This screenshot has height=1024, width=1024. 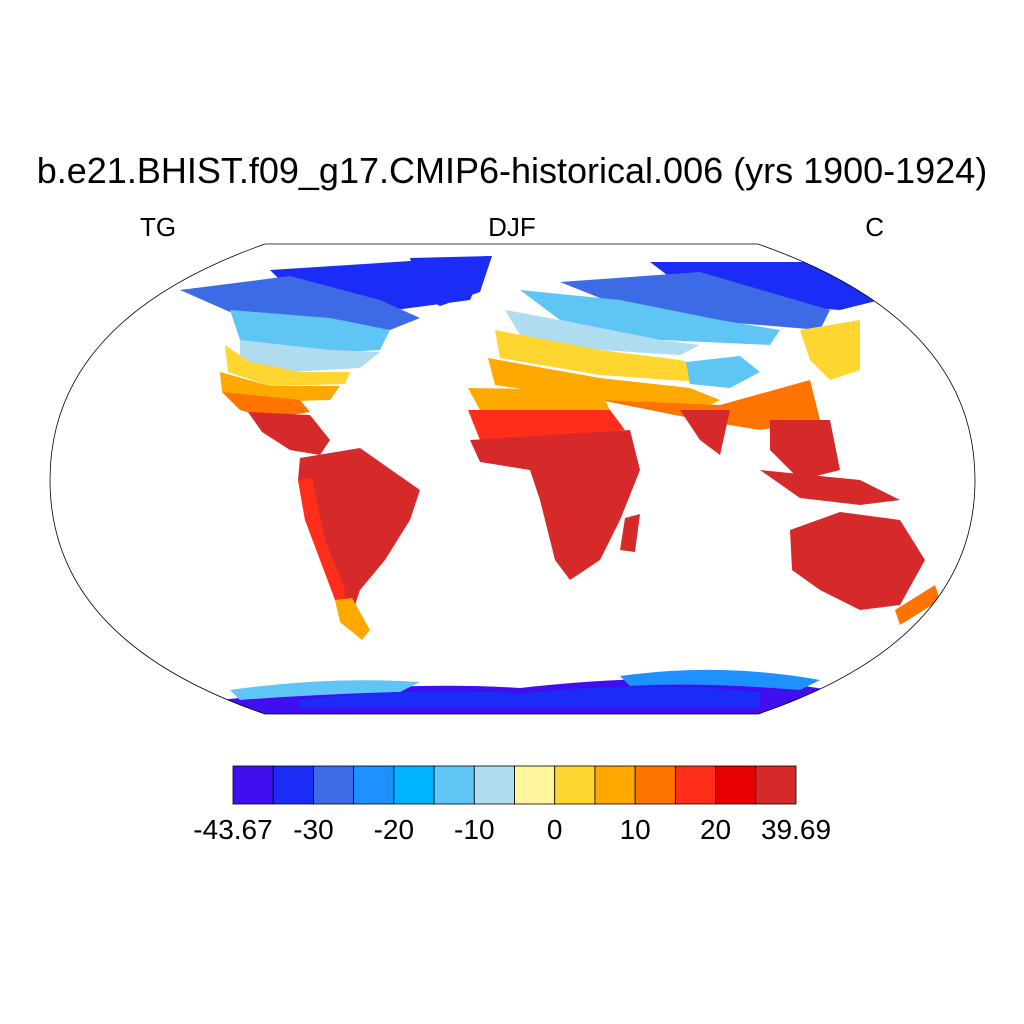 What do you see at coordinates (715, 829) in the screenshot?
I see `colorbar-label: 20` at bounding box center [715, 829].